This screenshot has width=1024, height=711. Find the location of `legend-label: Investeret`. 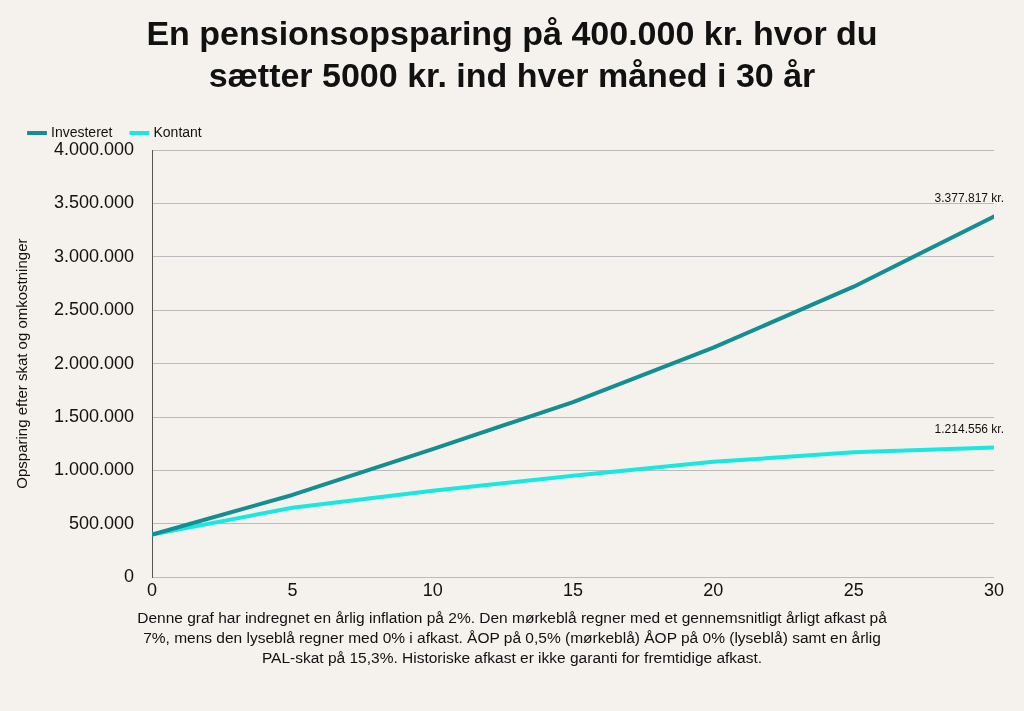

legend-label: Investeret is located at coordinates (82, 131).